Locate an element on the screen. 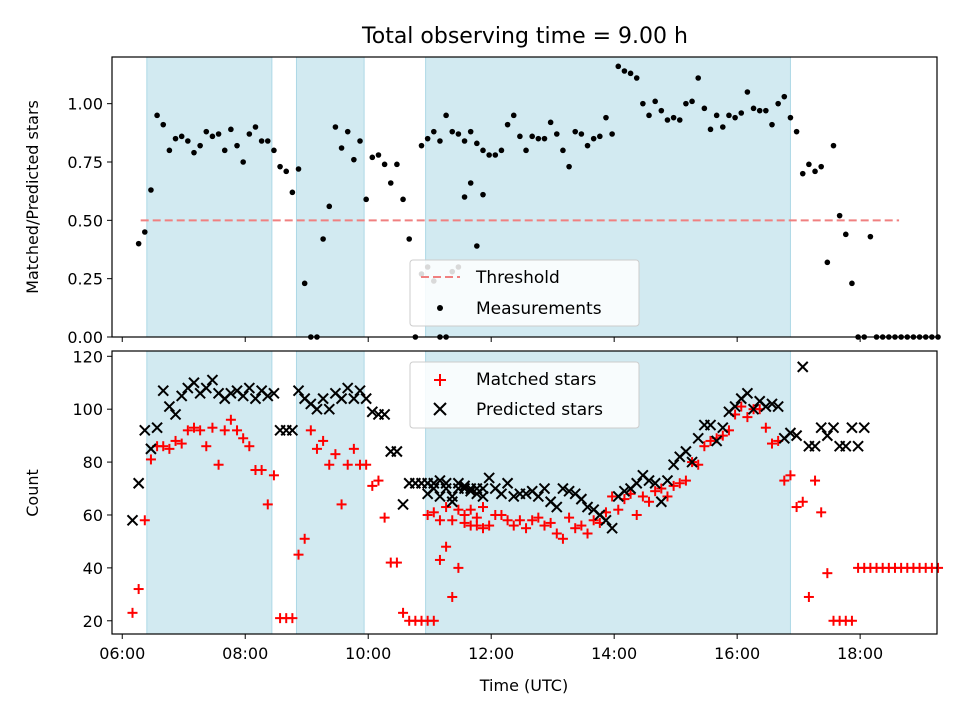  bottom-y-tick-label-5: 120 is located at coordinates (87, 356).